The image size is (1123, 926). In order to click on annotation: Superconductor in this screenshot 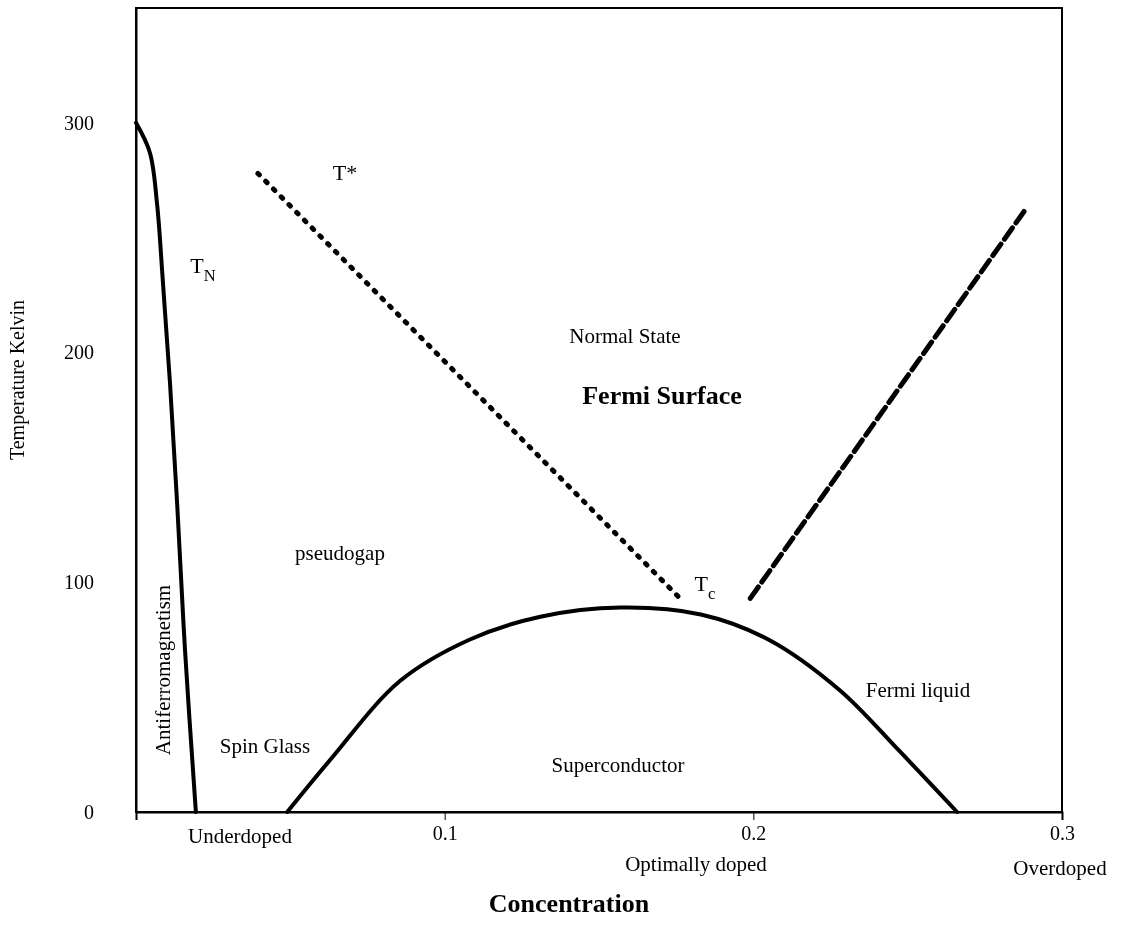, I will do `click(618, 764)`.